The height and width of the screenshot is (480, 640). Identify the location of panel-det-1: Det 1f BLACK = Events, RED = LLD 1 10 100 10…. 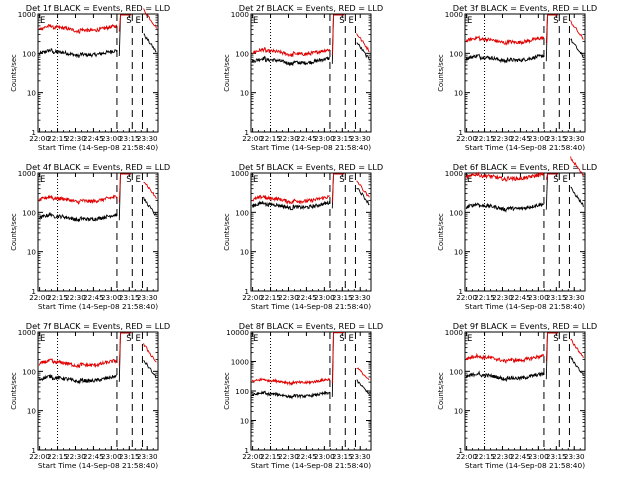
(90, 77).